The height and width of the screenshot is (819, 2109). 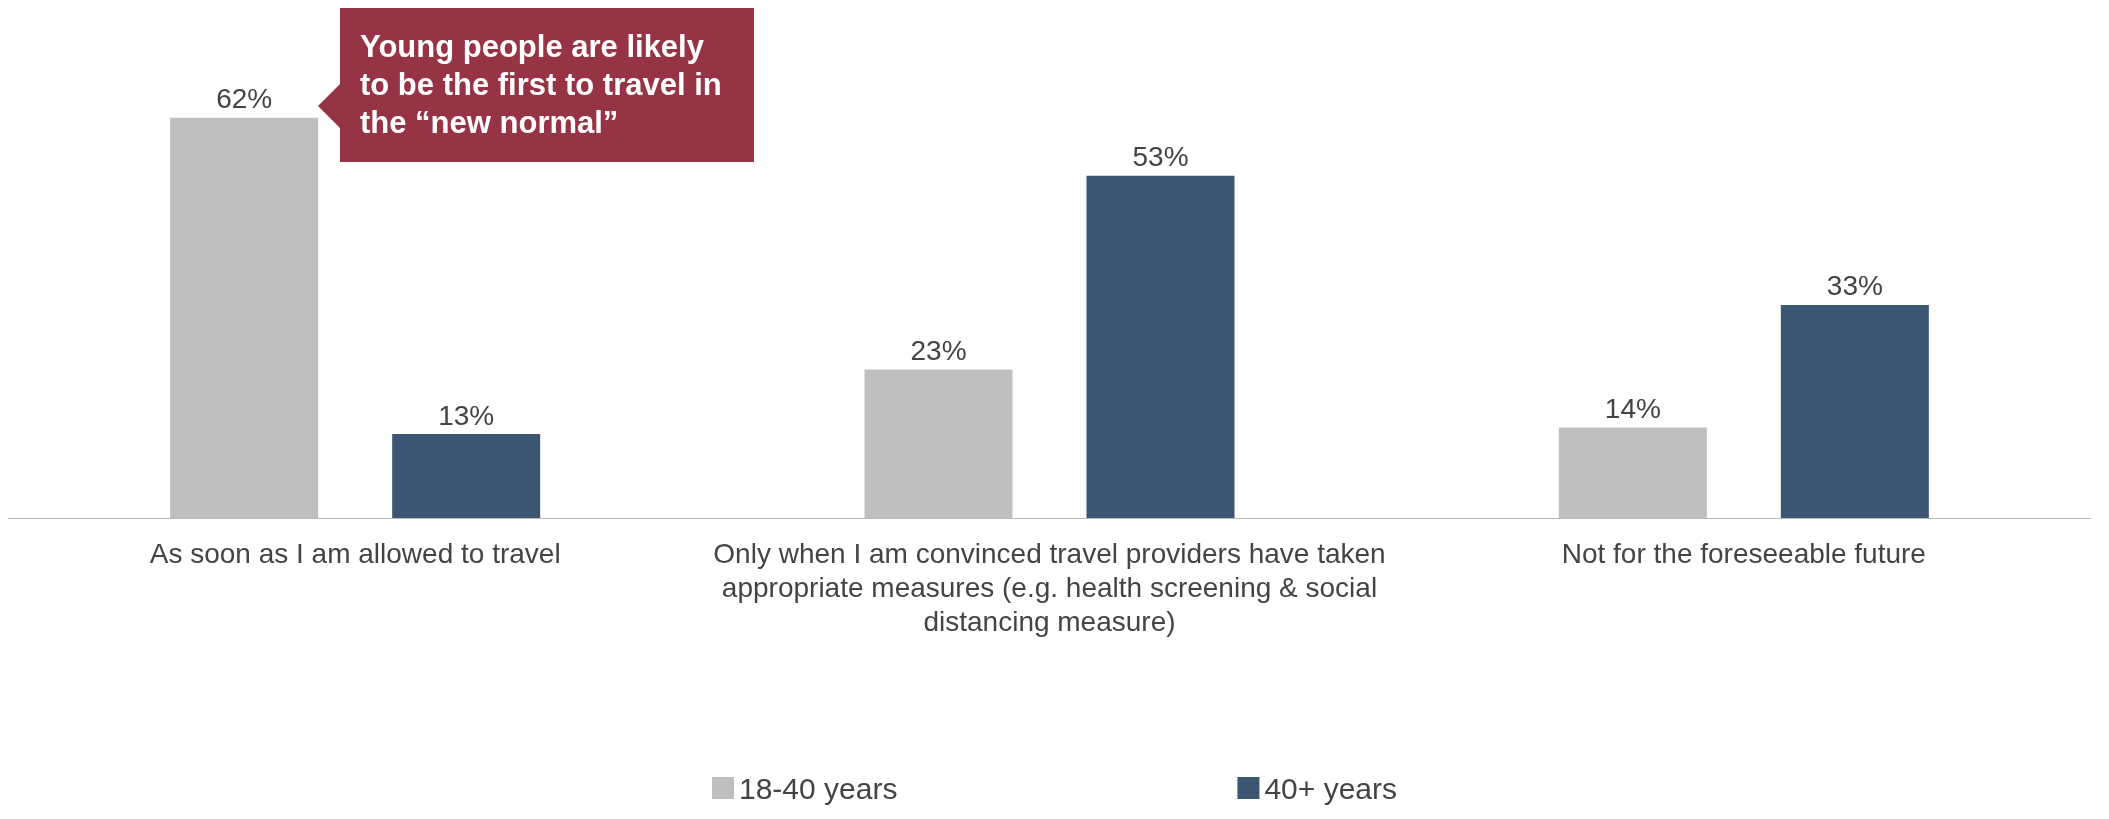 I want to click on x-tick-label: Only when I am convinced travel providers have taken appropriate measures (e.g. health screening & social distancing measure), so click(x=1049, y=587).